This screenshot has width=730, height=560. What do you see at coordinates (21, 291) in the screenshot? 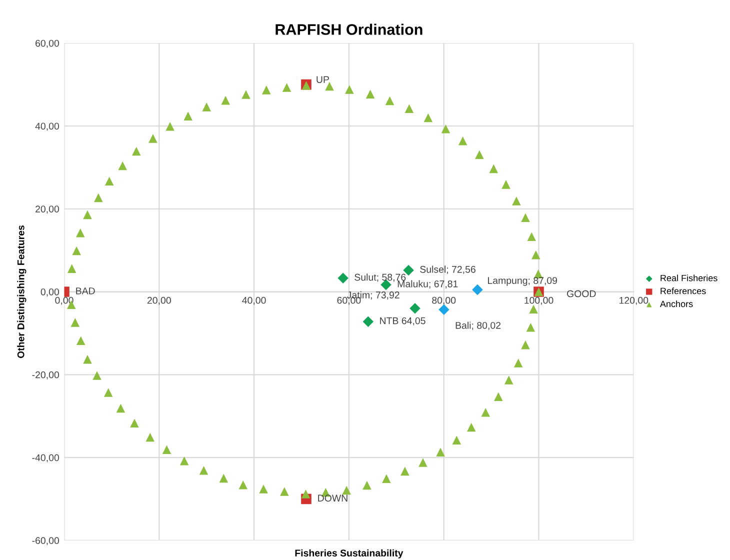
I see `y-axis-title: Other Distingishing Features` at bounding box center [21, 291].